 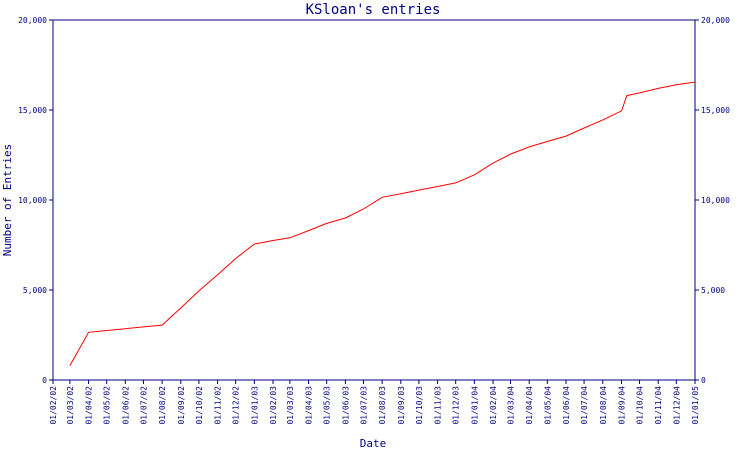 I want to click on x-tick-label: 01/05/03, so click(x=327, y=405).